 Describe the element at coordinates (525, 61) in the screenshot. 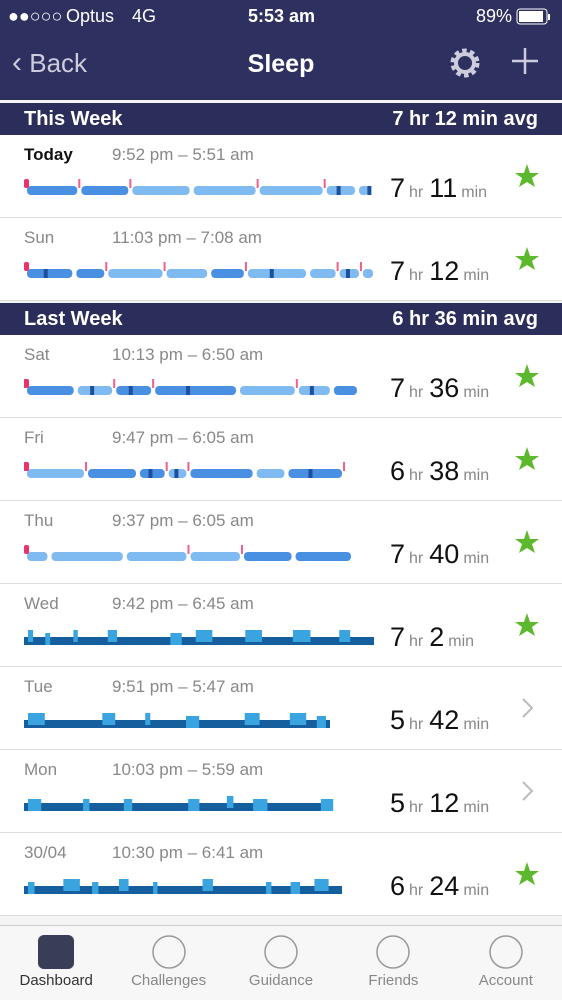

I see `add-icon` at that location.